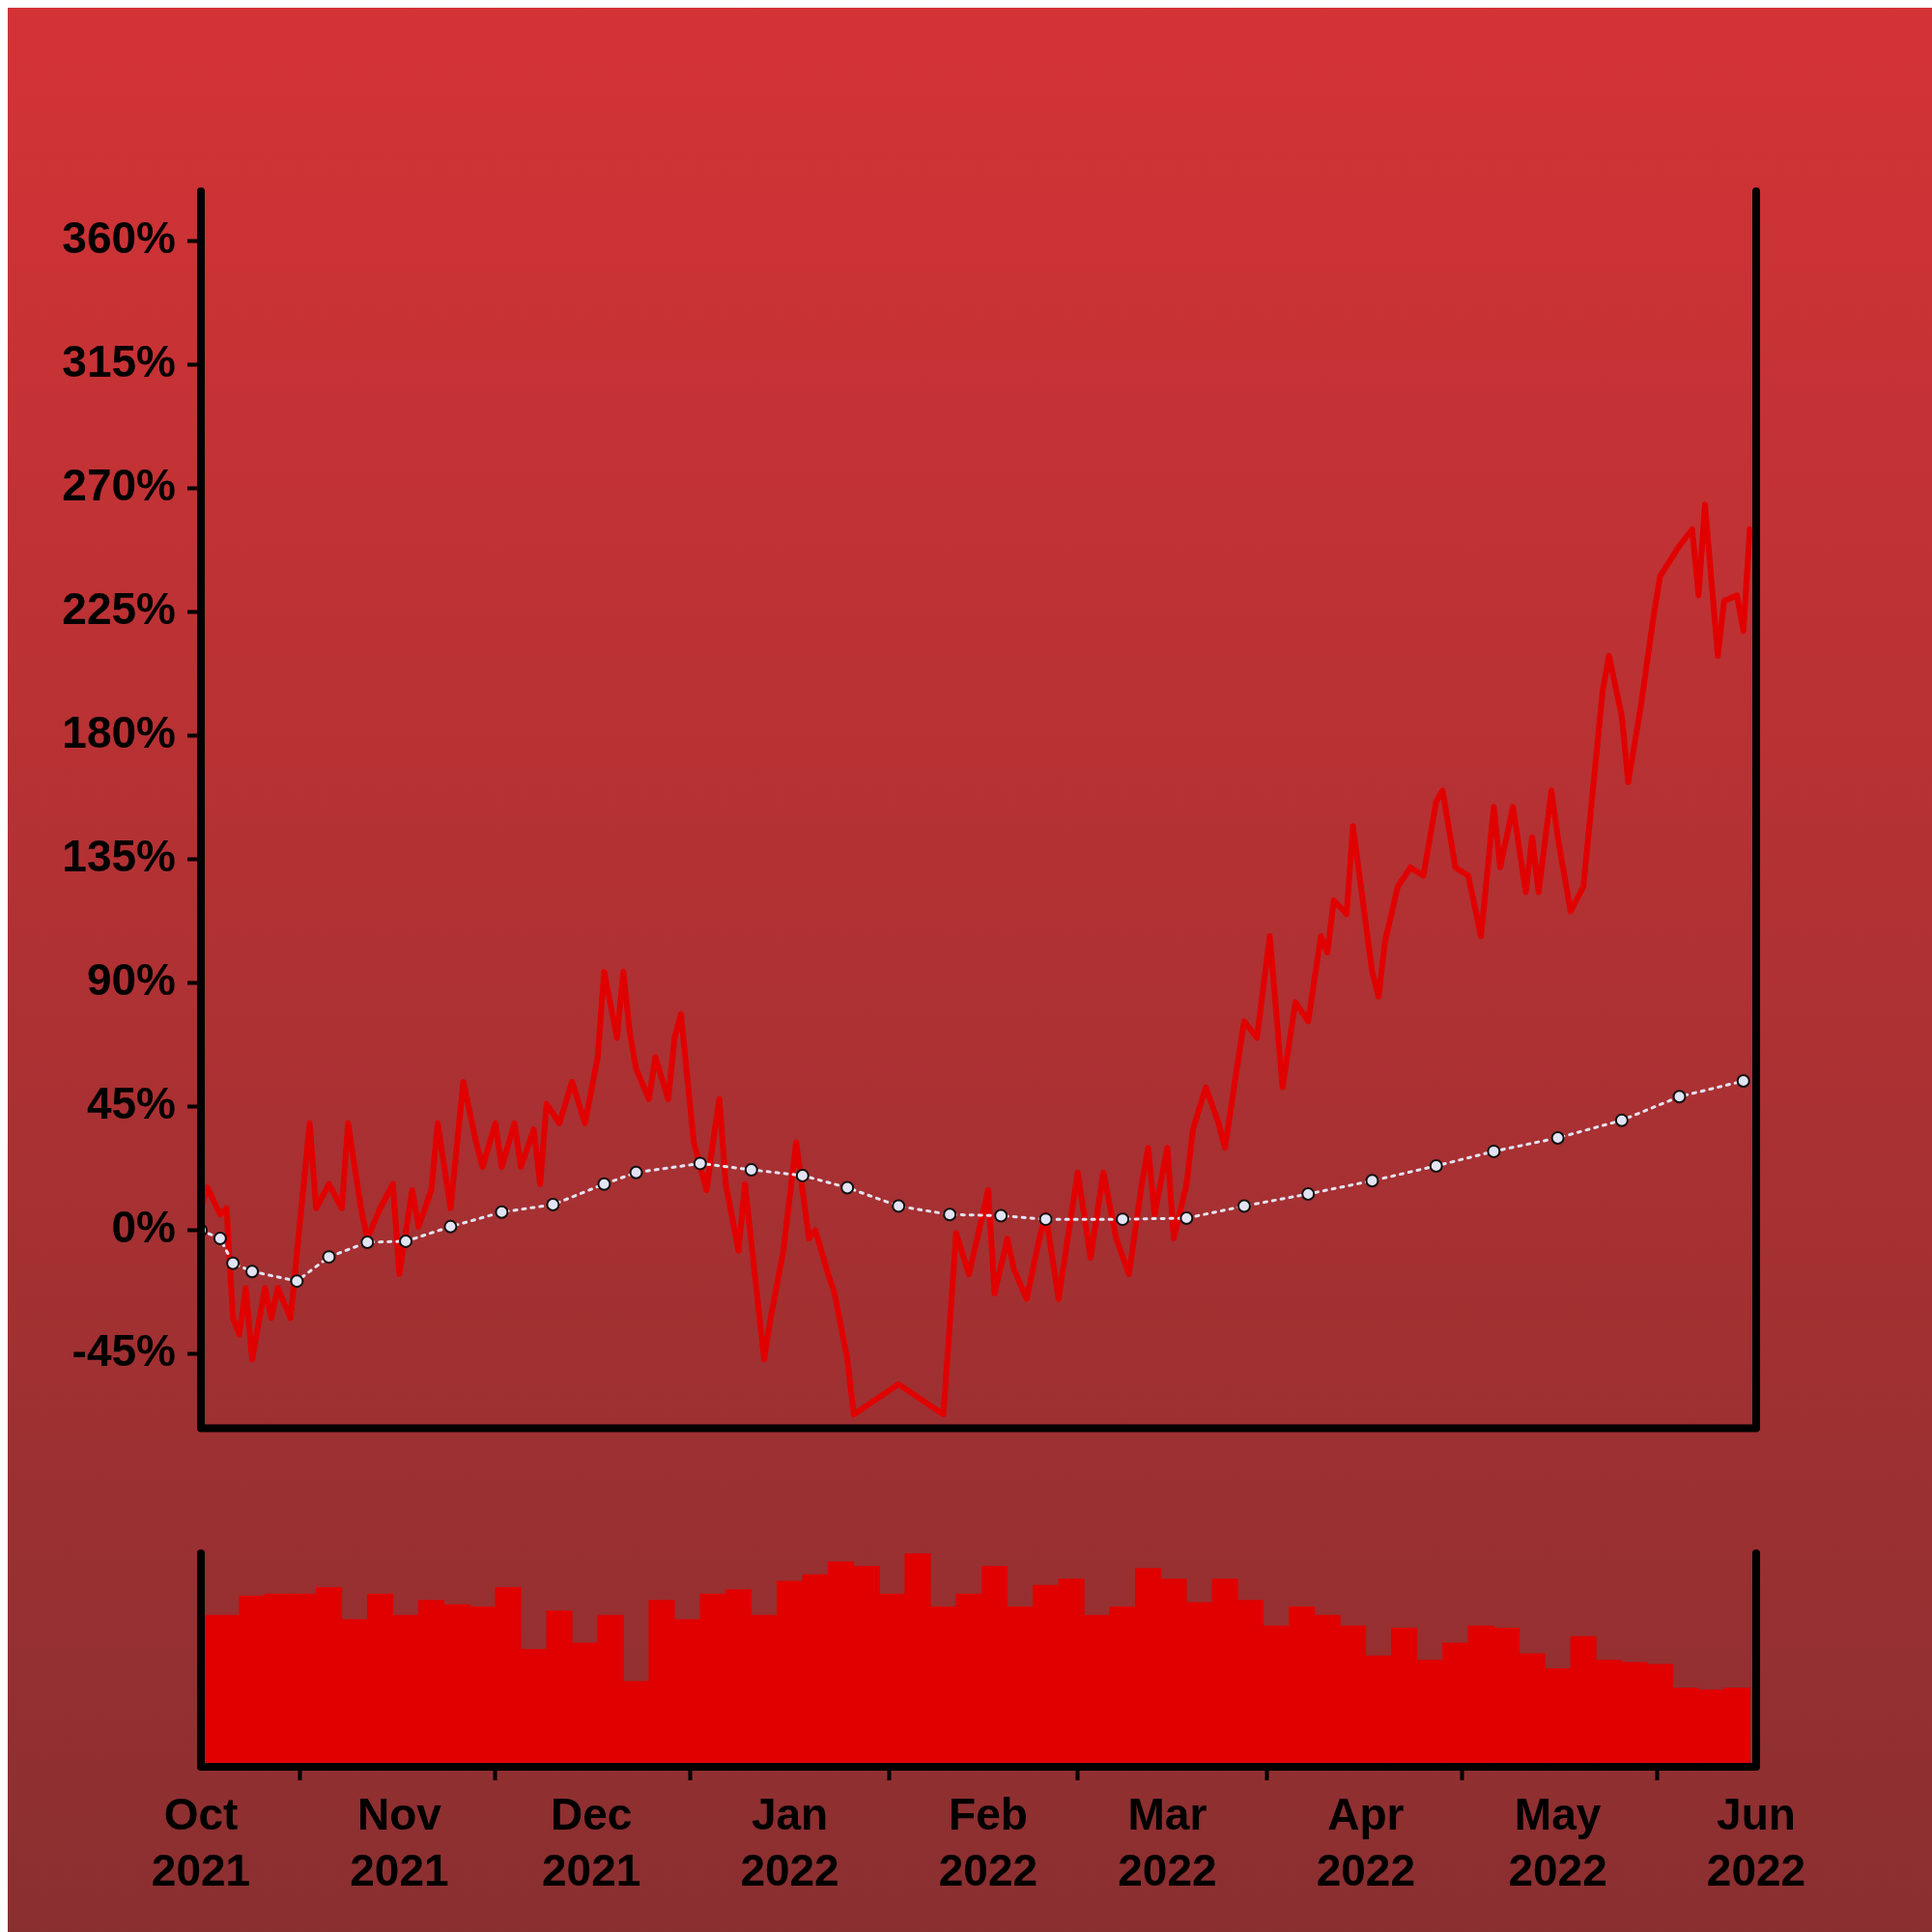  I want to click on x-tick-label: Jun 2022, so click(1756, 1842).